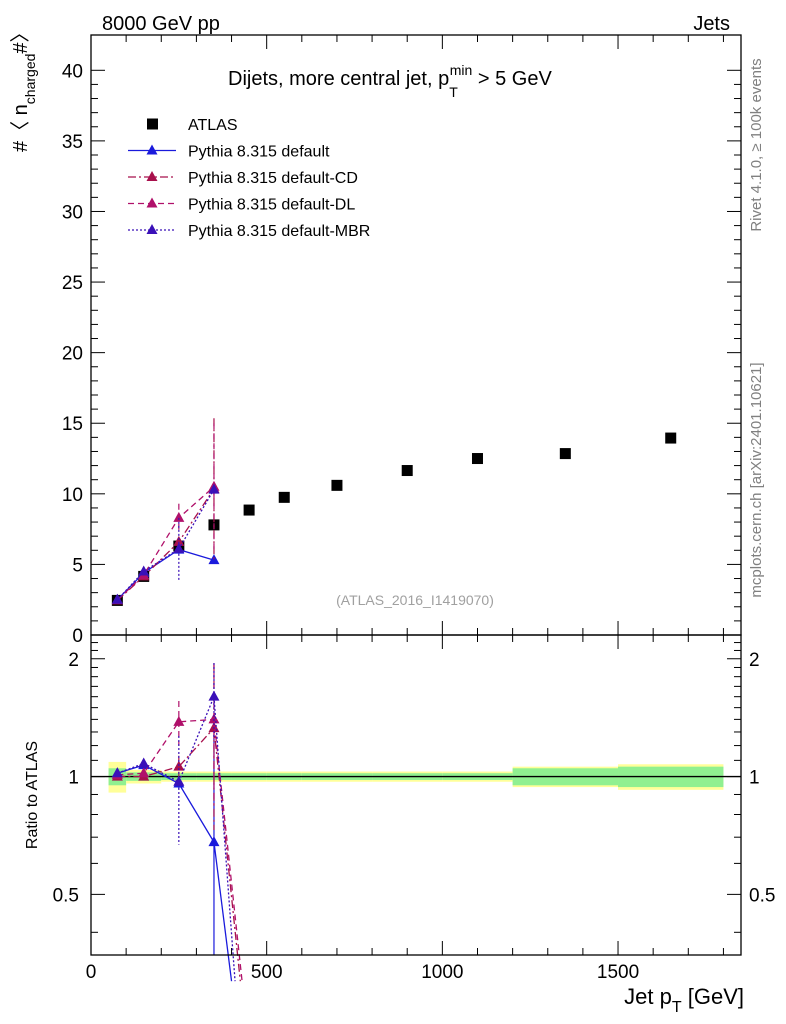 The image size is (786, 1024). I want to click on x-tick-label: 0, so click(91, 972).